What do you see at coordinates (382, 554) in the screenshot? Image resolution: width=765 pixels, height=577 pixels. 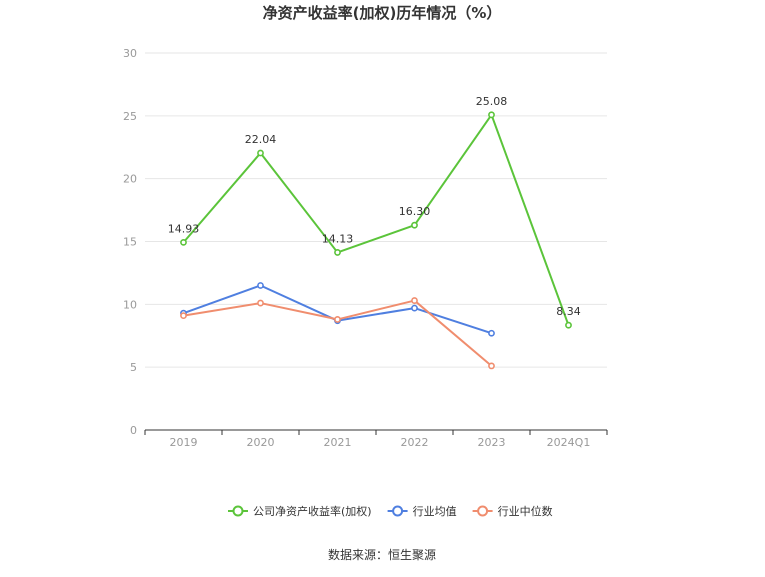 I see `source-text: 数据来源：恒生聚源` at bounding box center [382, 554].